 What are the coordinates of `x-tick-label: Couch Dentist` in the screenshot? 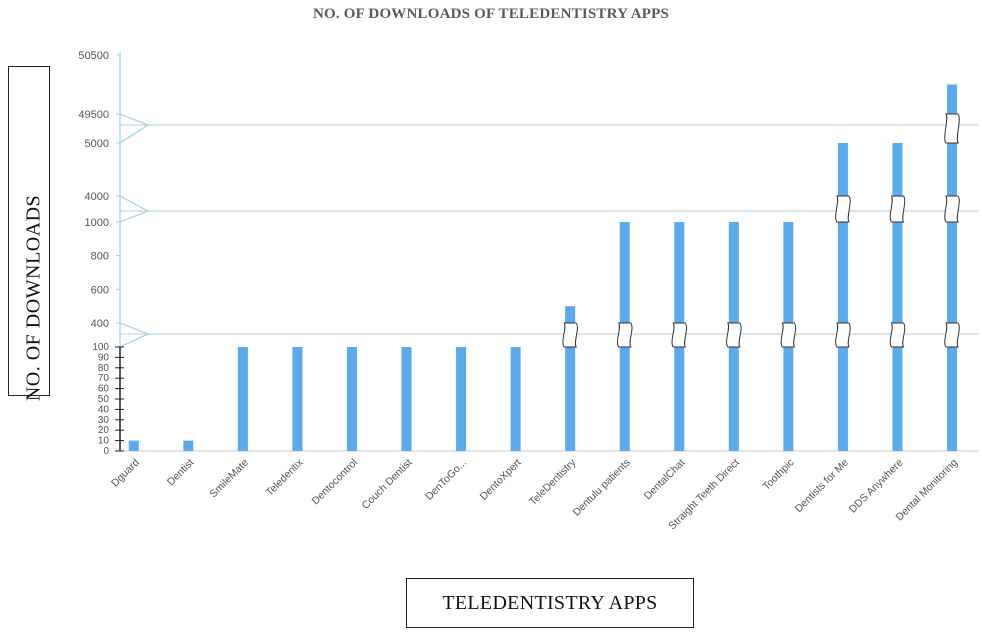 It's located at (387, 484).